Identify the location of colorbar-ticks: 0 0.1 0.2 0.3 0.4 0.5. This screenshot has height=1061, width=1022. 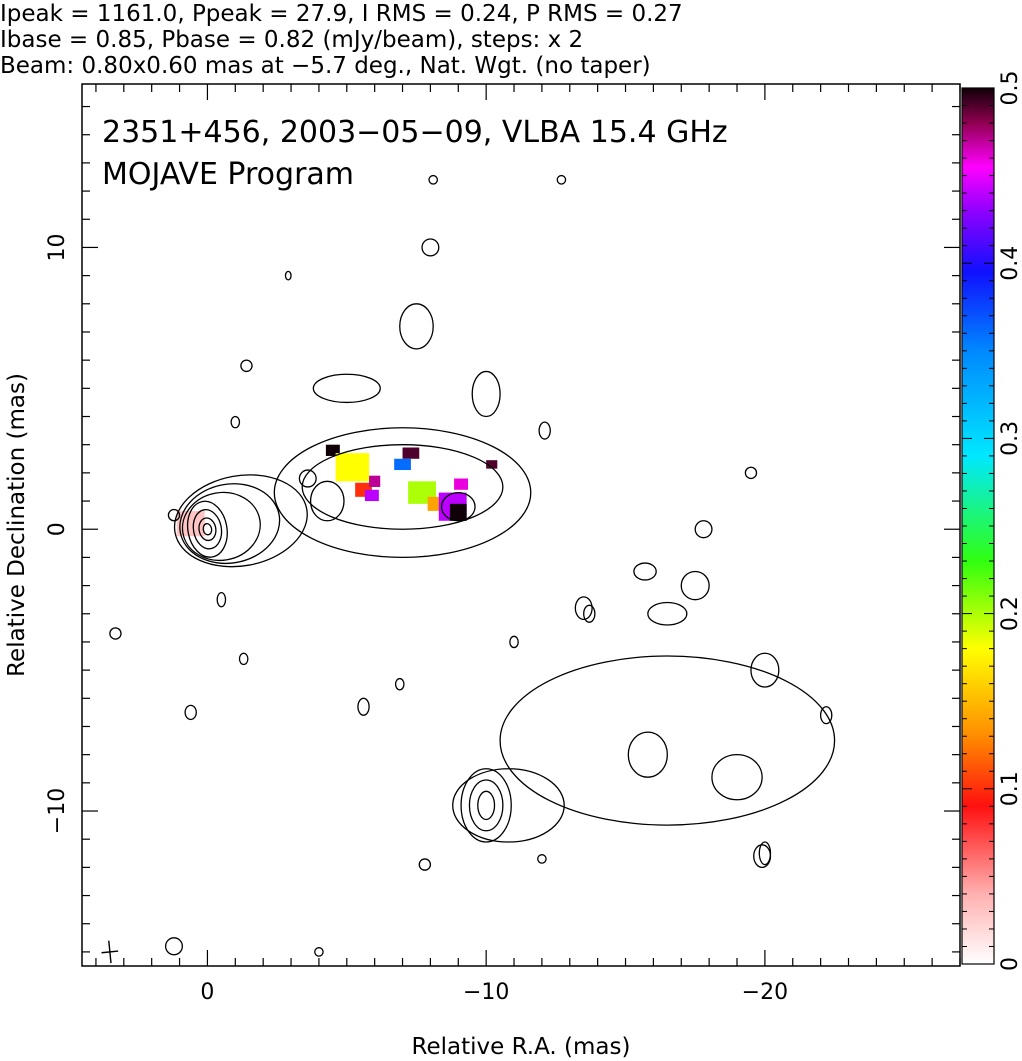
(992, 521).